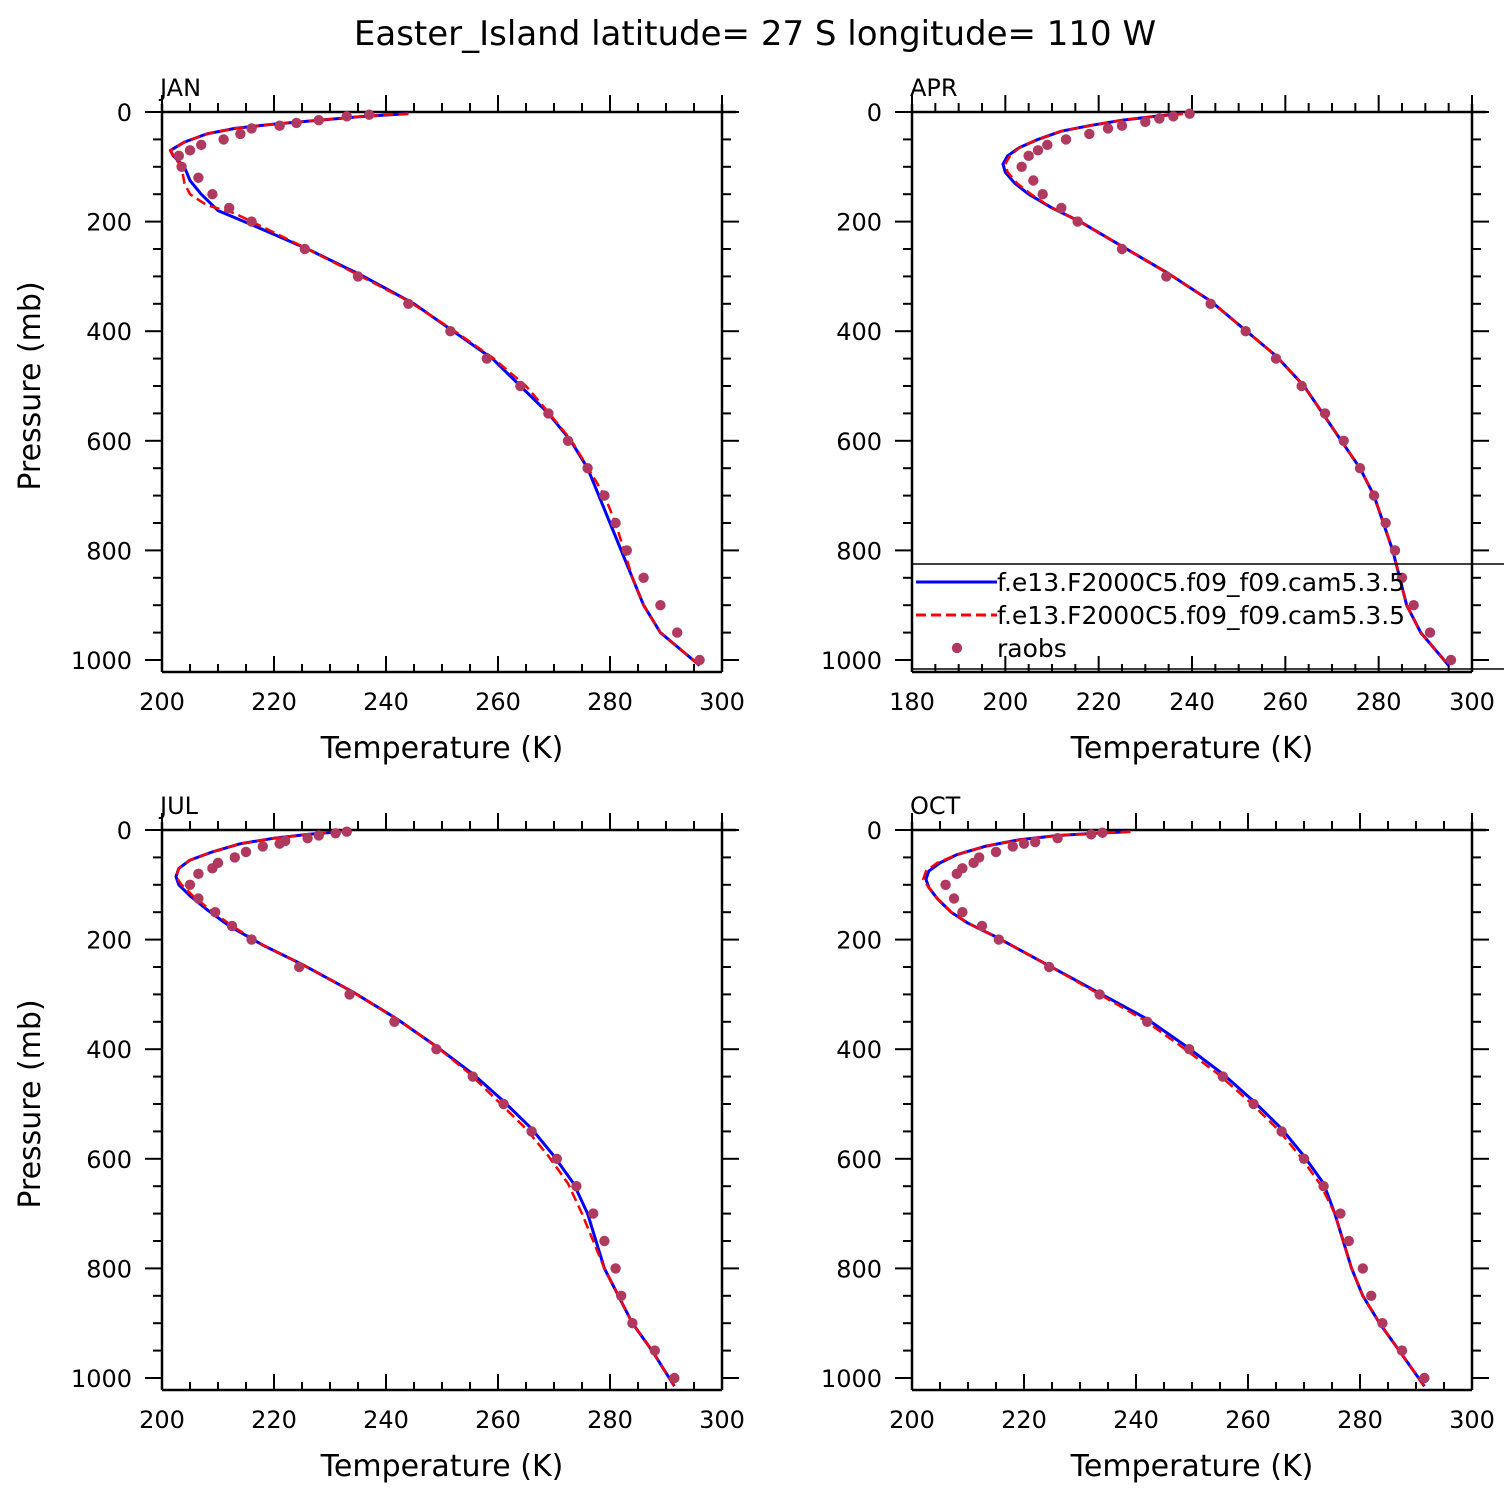 This screenshot has height=1510, width=1510. I want to click on x-tick-label: 300, so click(1472, 702).